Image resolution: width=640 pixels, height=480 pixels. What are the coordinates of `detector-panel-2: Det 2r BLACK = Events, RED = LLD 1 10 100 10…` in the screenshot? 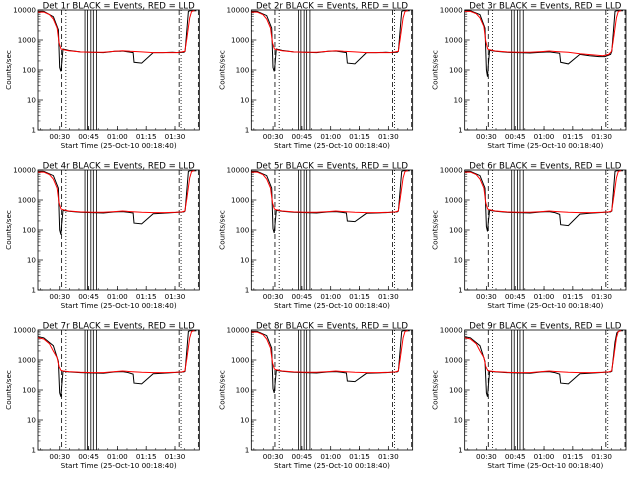 It's located at (315, 76).